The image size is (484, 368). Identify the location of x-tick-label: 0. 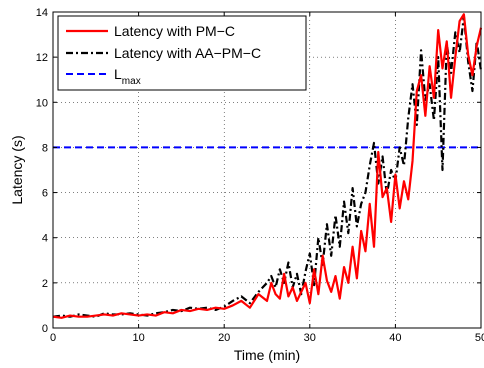
(53, 338).